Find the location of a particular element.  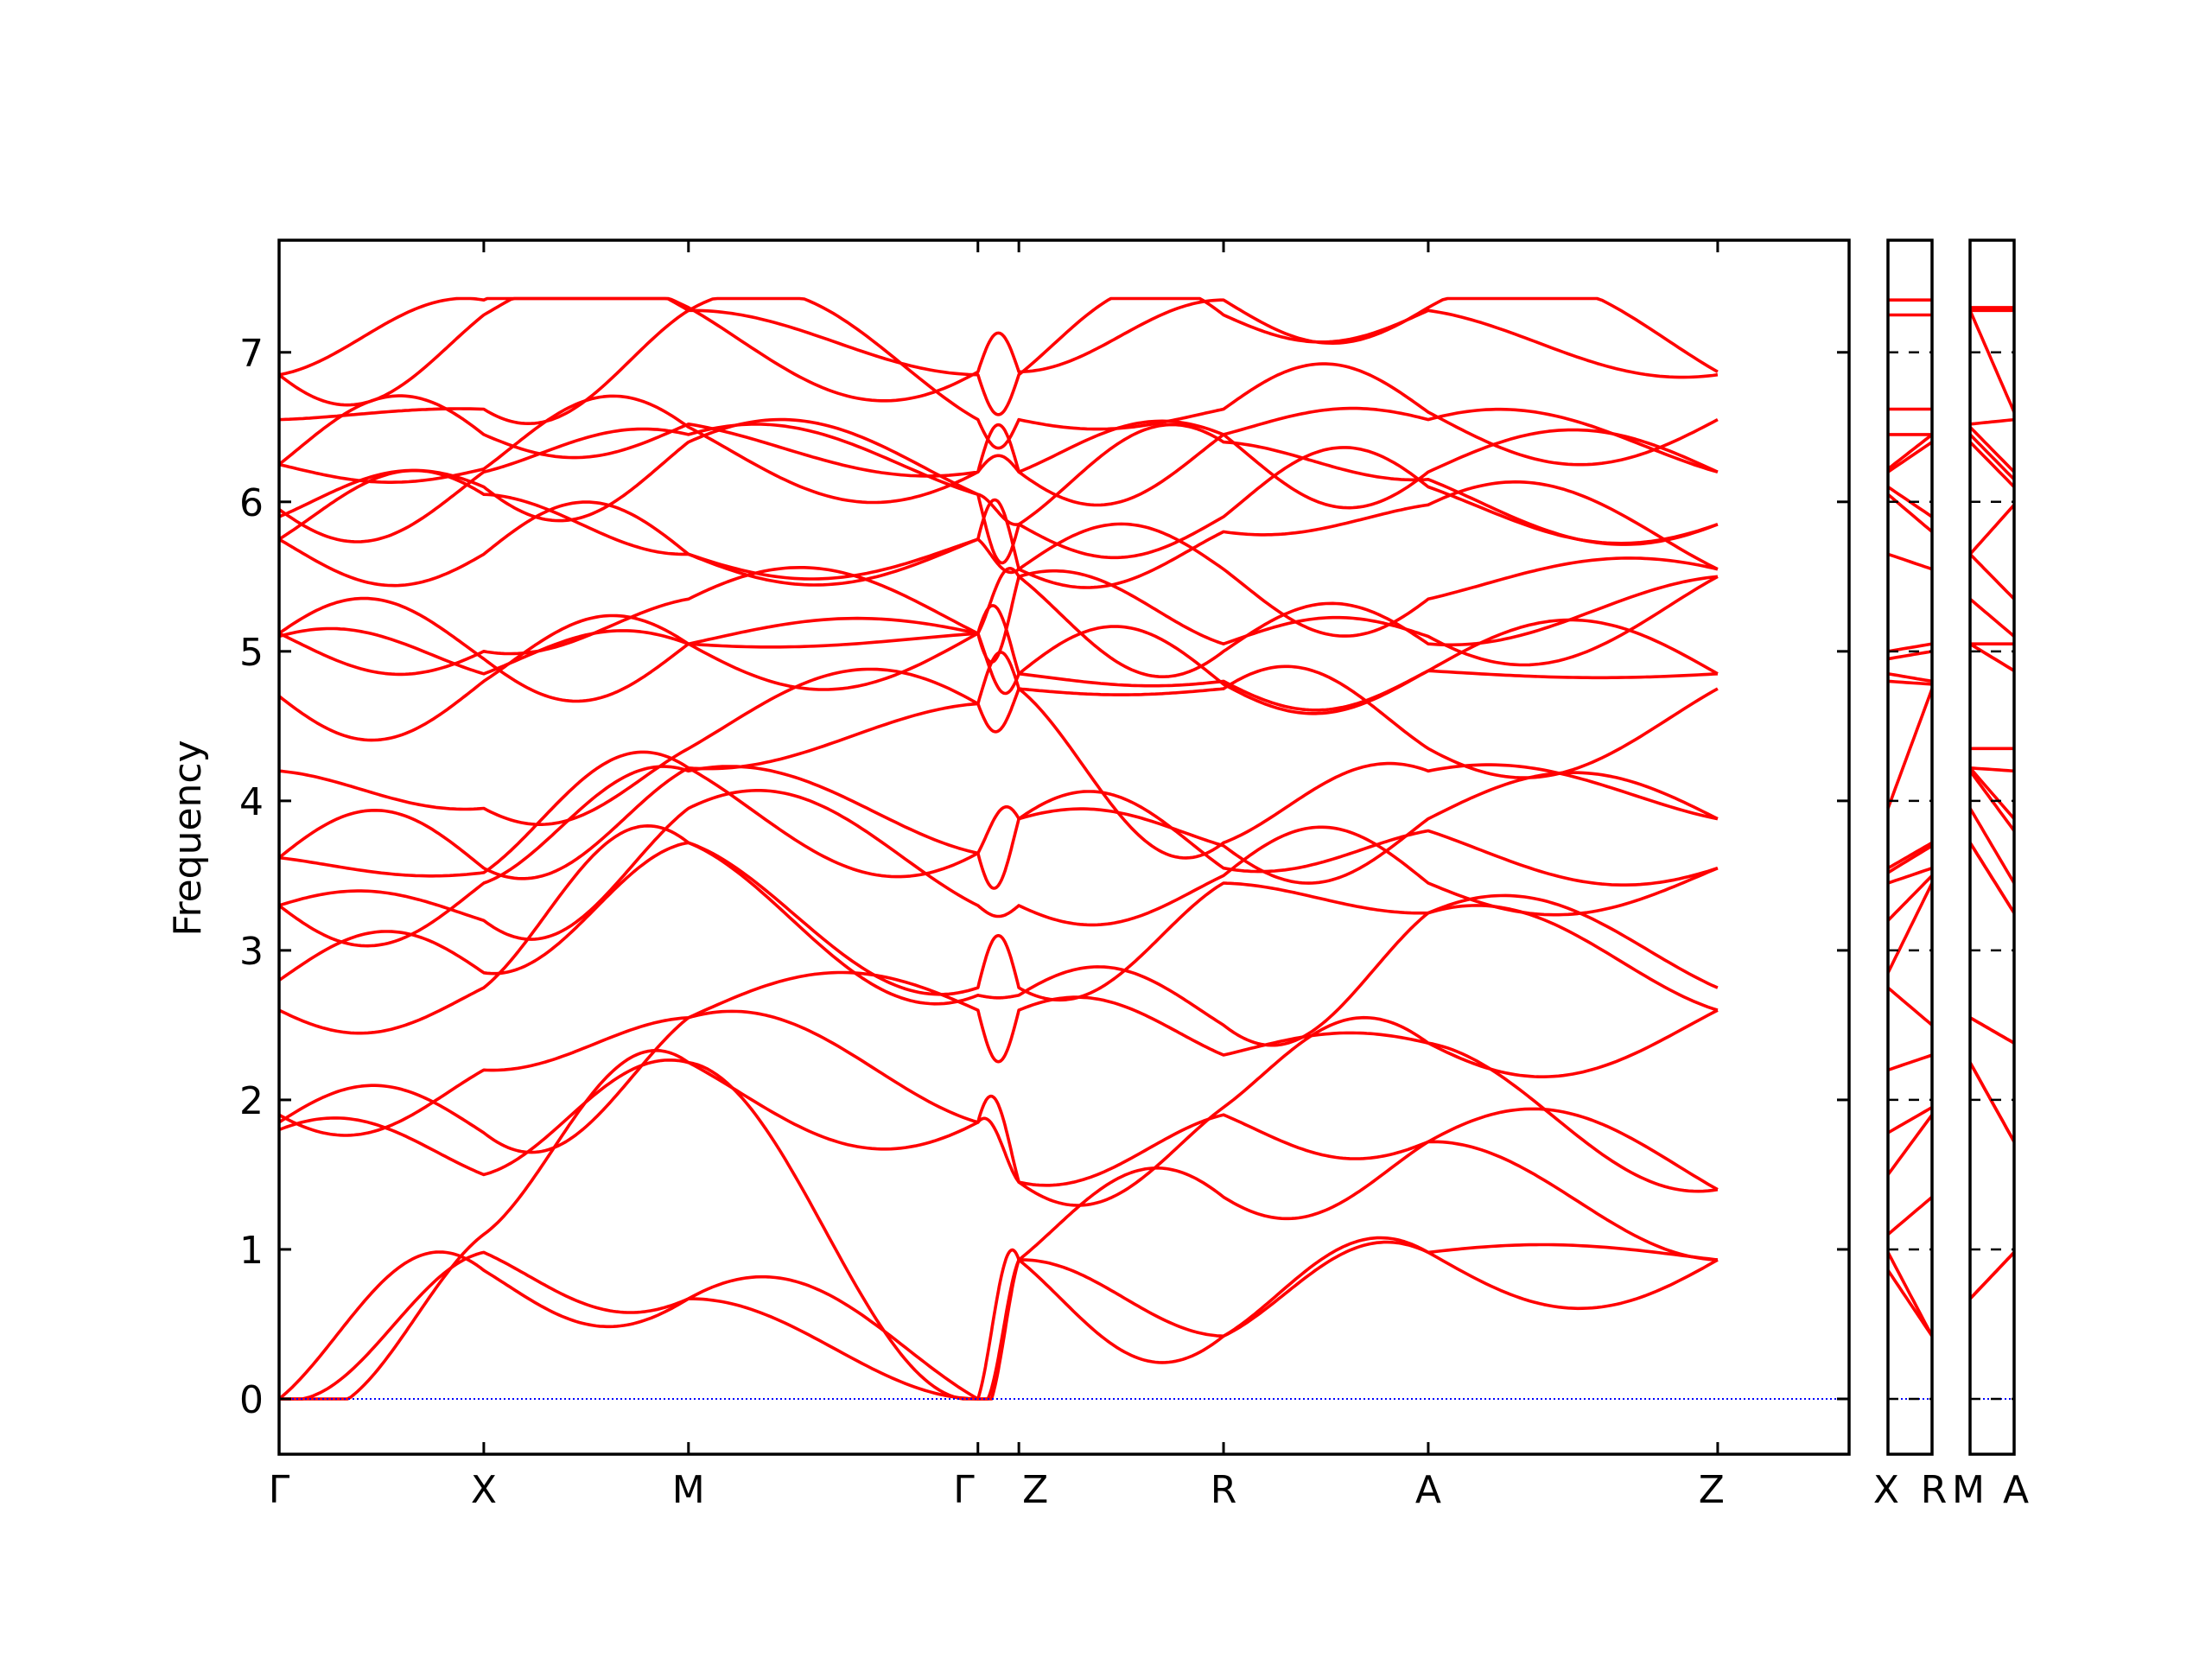

y-tick-label-0: 0 is located at coordinates (251, 1400).